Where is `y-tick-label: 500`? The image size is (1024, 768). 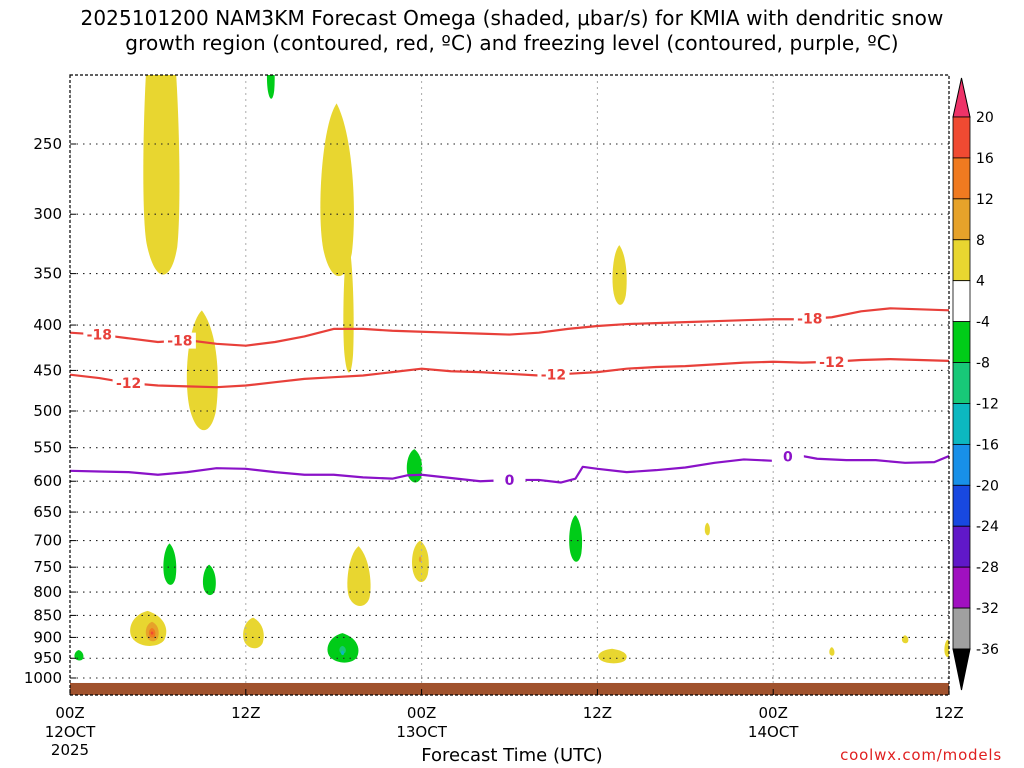
y-tick-label: 500 is located at coordinates (47, 411).